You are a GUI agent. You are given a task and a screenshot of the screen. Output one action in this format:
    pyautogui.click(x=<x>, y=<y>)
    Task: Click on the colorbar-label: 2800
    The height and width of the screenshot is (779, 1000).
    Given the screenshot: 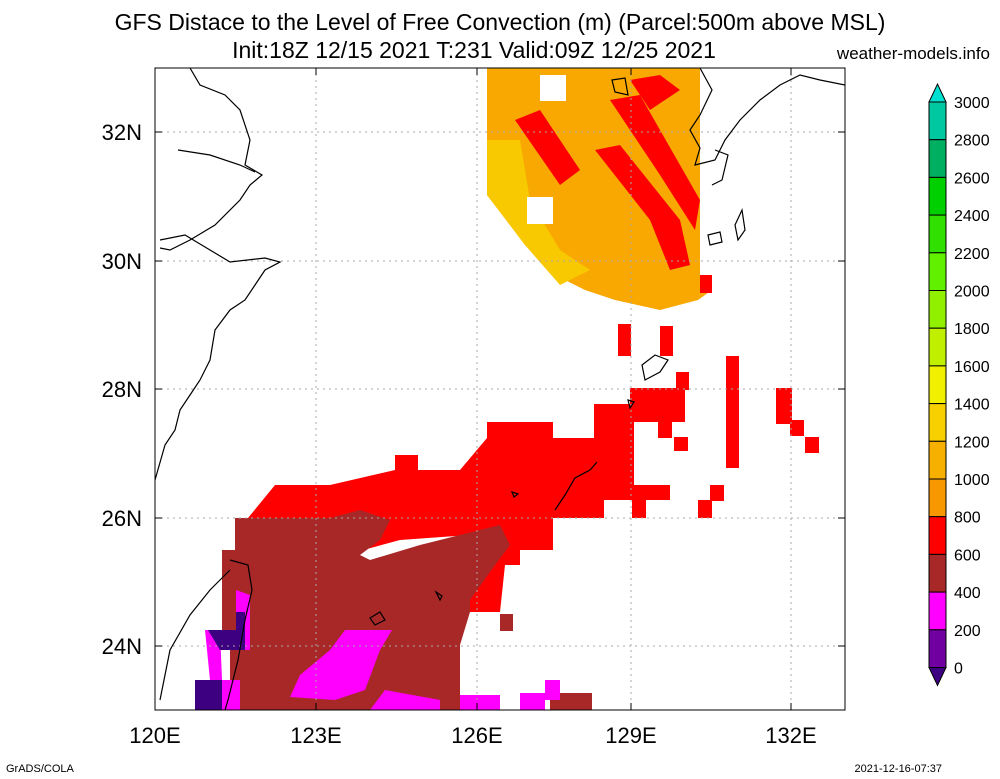 What is the action you would take?
    pyautogui.click(x=972, y=141)
    